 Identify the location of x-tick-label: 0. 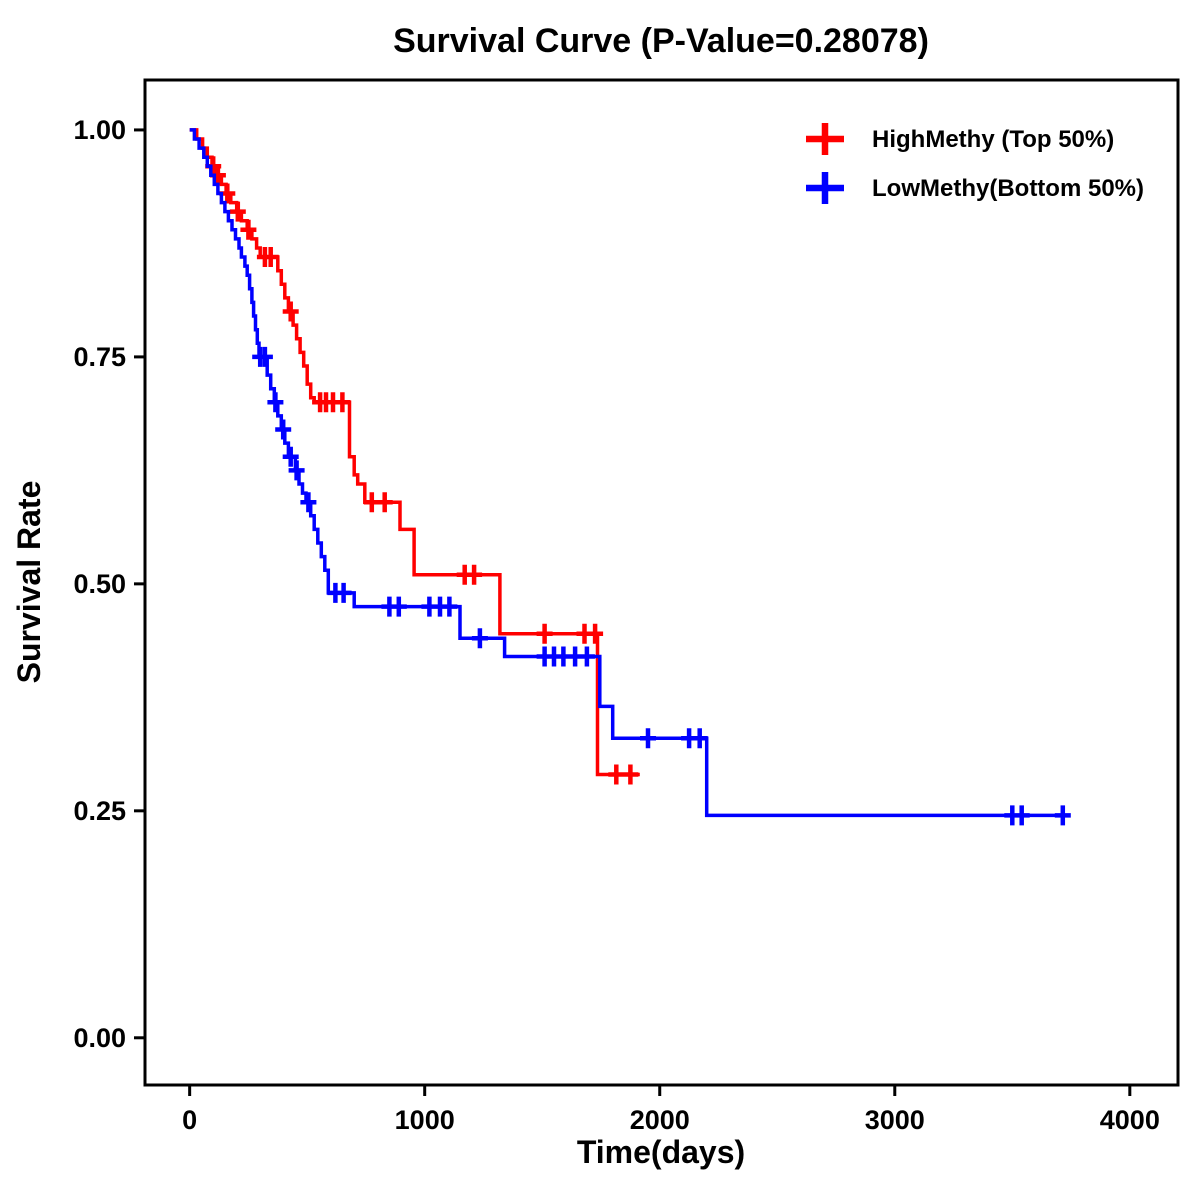
(189, 1120).